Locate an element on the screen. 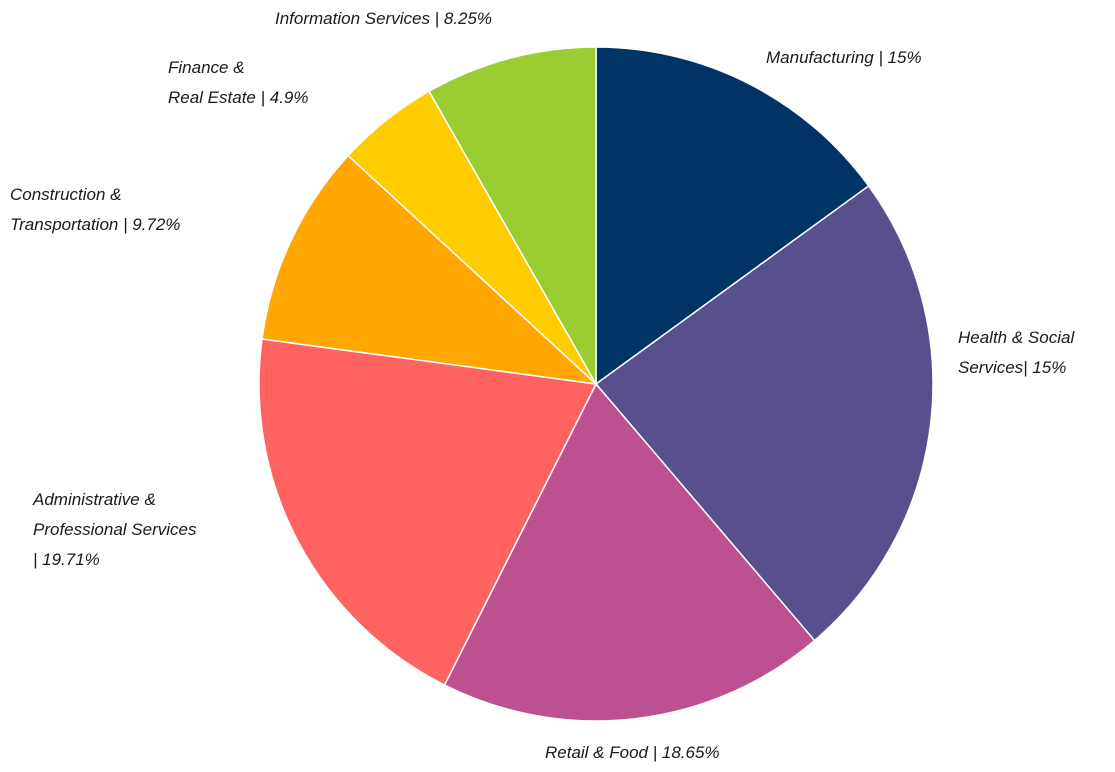 This screenshot has height=772, width=1115. slice-label-information-services: Information Services | 8.25% is located at coordinates (384, 18).